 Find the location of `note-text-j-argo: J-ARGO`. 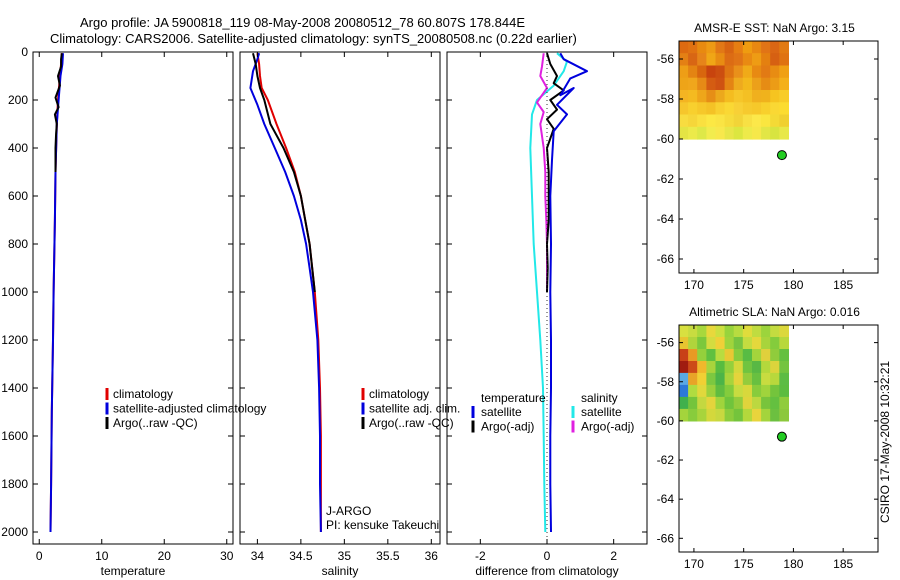

note-text-j-argo: J-ARGO is located at coordinates (348, 511).